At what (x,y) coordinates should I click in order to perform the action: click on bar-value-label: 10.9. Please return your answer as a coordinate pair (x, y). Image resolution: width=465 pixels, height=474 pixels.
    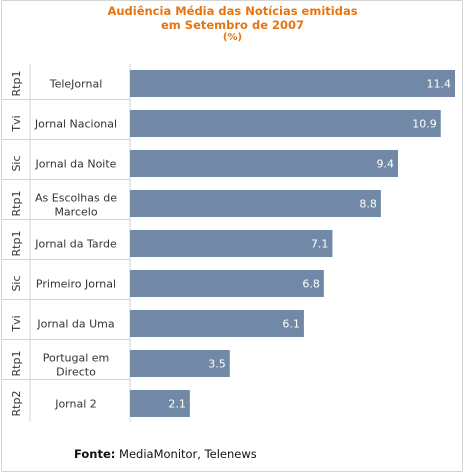
    Looking at the image, I should click on (424, 124).